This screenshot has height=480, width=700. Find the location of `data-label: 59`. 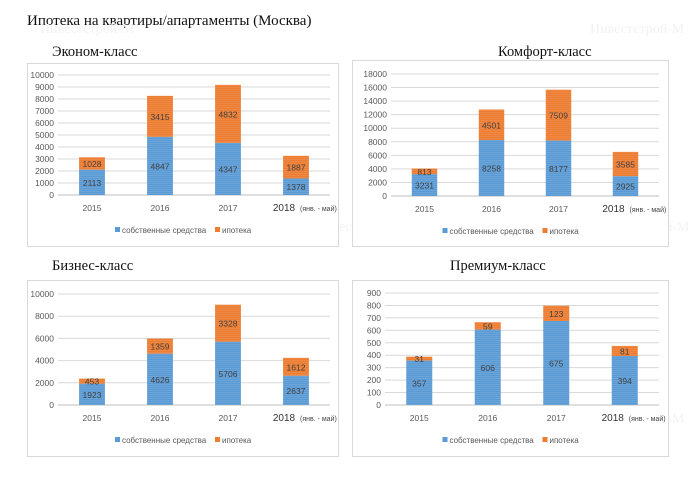

data-label: 59 is located at coordinates (488, 326).